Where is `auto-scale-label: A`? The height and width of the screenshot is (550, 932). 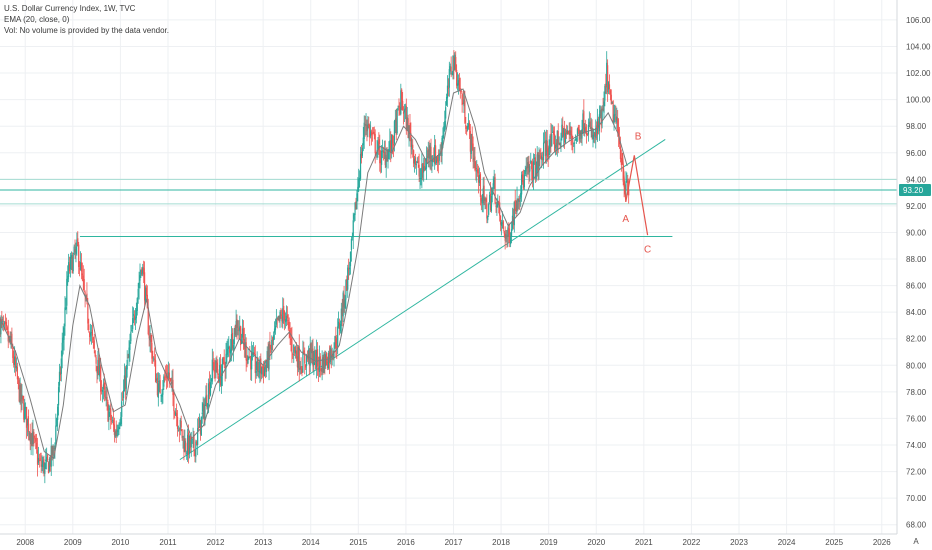
auto-scale-label: A is located at coordinates (916, 541).